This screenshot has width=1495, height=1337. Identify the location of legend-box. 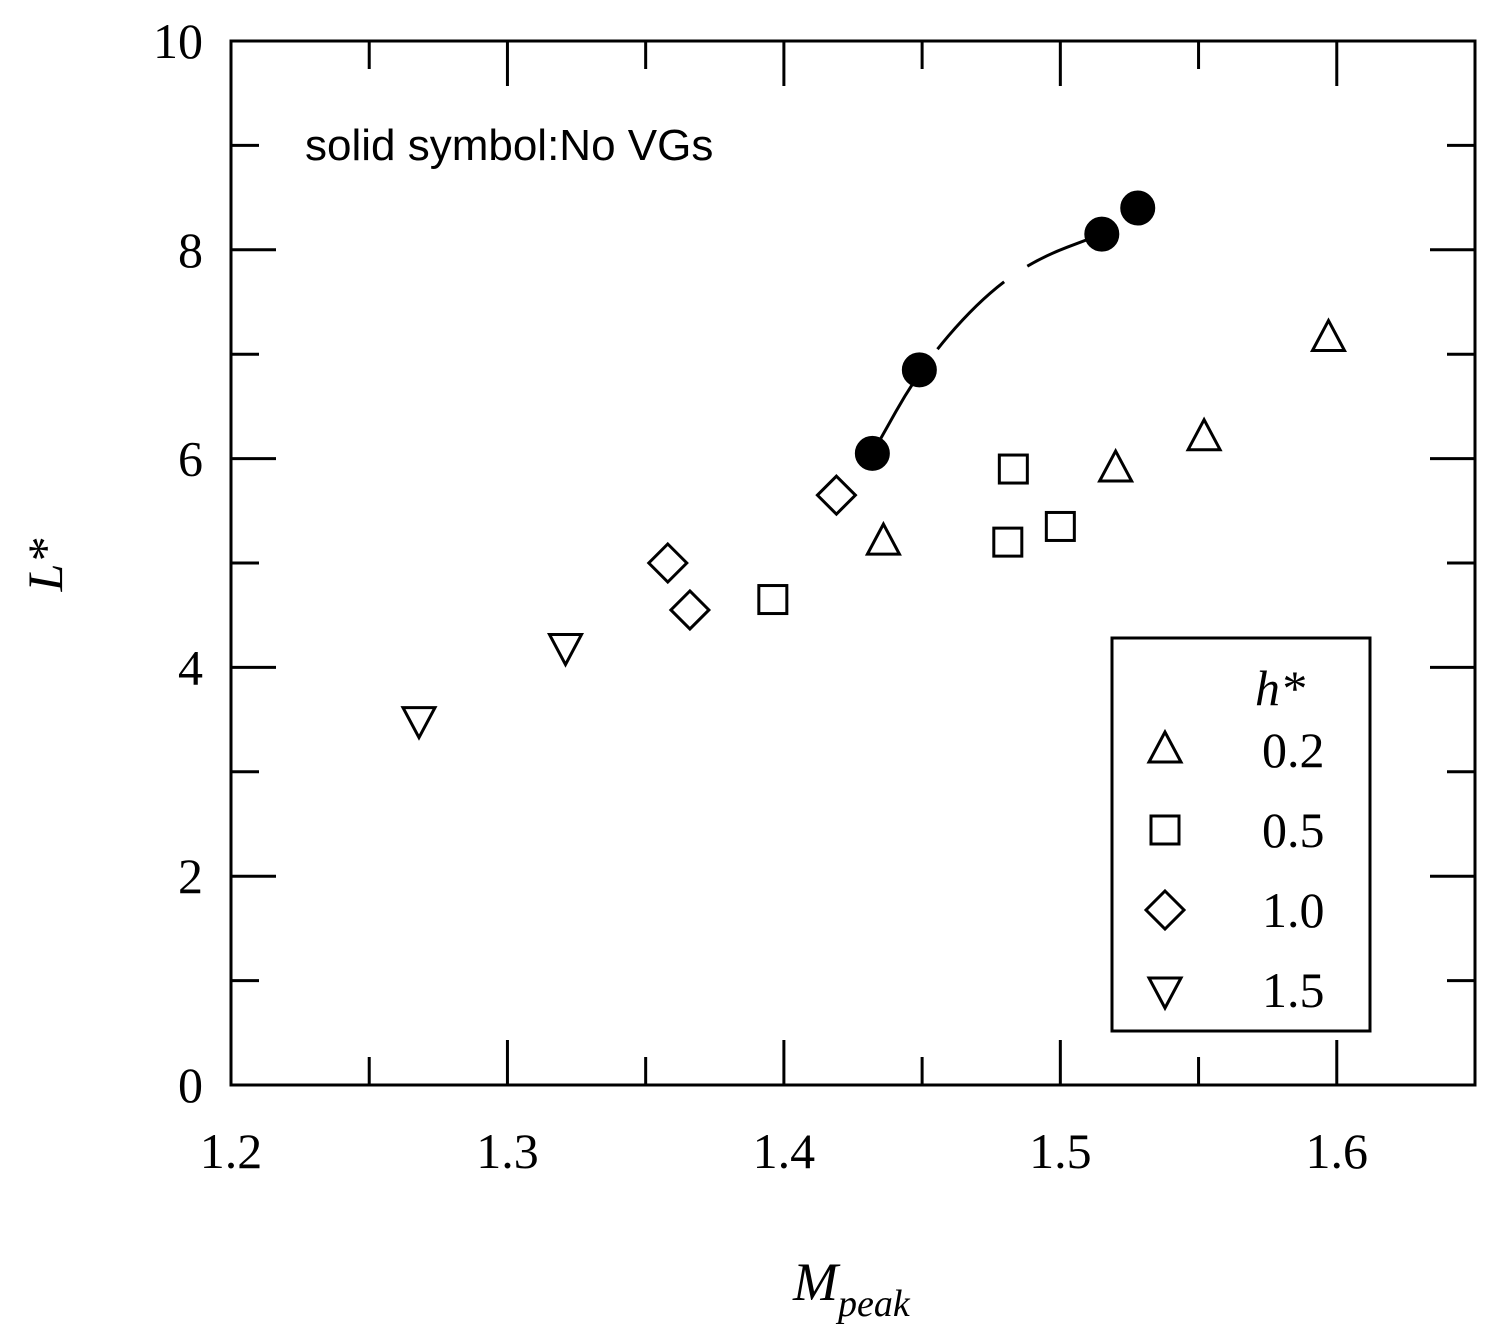
(1241, 834).